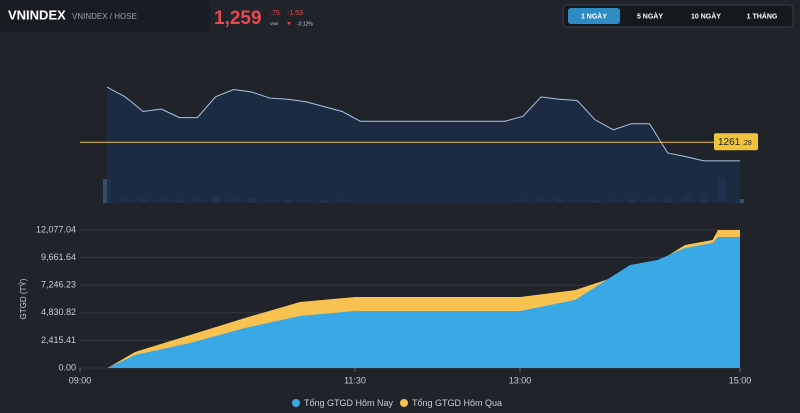 The image size is (800, 413). I want to click on y-tick-label: 9,661.64, so click(58, 257).